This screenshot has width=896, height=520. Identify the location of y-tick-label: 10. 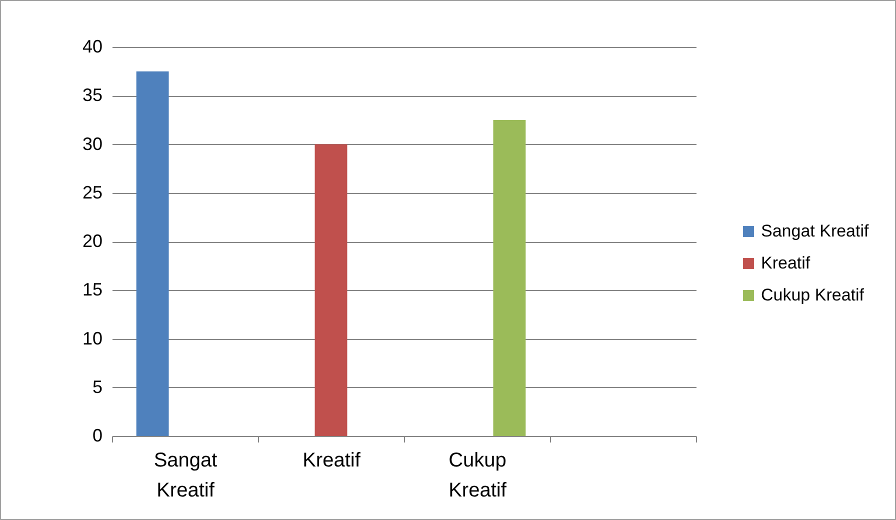
(92, 338).